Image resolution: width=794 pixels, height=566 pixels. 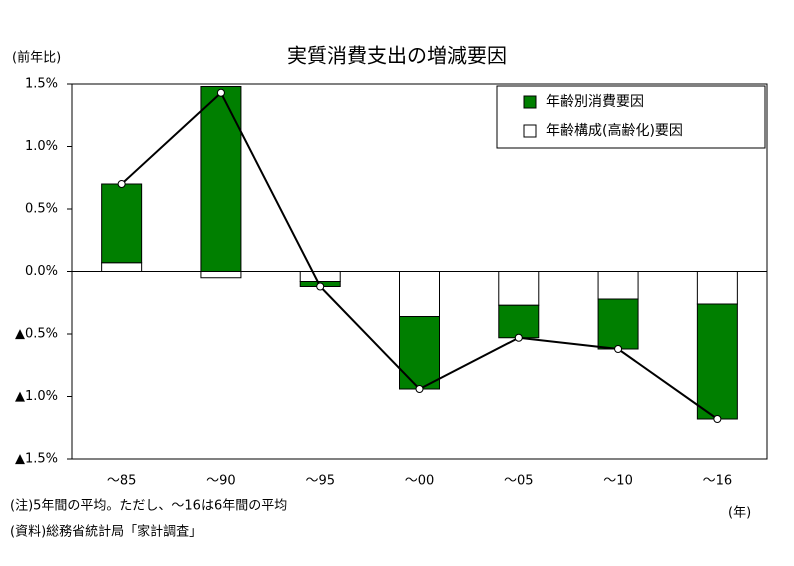 What do you see at coordinates (739, 513) in the screenshot?
I see `x-axis-label: (年)` at bounding box center [739, 513].